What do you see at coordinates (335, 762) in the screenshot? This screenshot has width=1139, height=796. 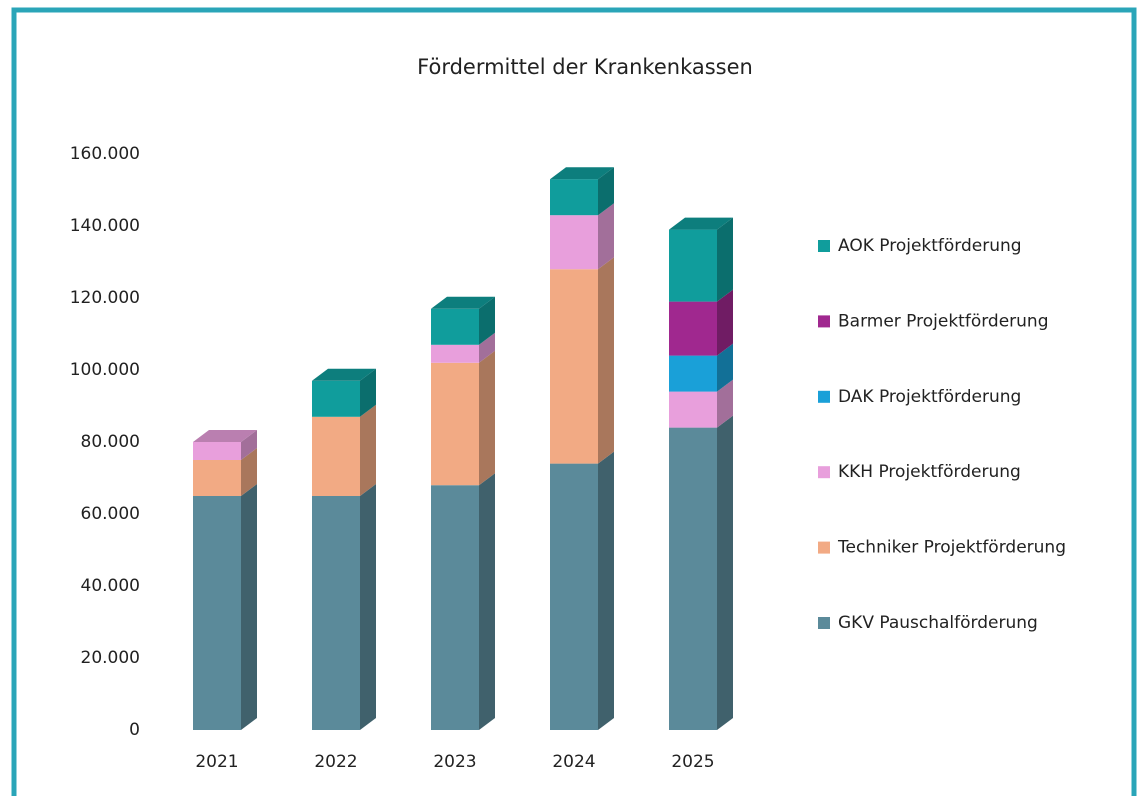 I see `x-tick-label: 2022` at bounding box center [335, 762].